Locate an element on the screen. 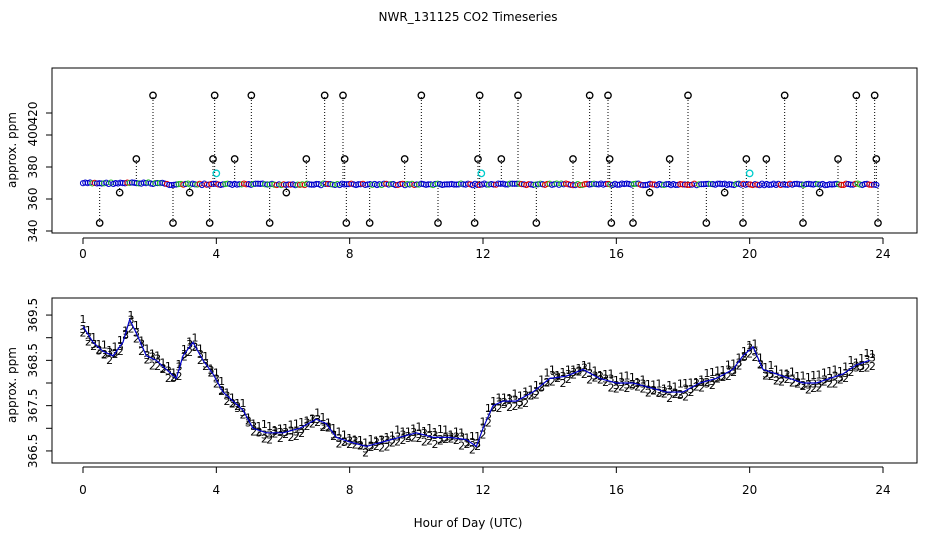 The image size is (936, 540). bottom-x-tick-label: 8 is located at coordinates (350, 490).